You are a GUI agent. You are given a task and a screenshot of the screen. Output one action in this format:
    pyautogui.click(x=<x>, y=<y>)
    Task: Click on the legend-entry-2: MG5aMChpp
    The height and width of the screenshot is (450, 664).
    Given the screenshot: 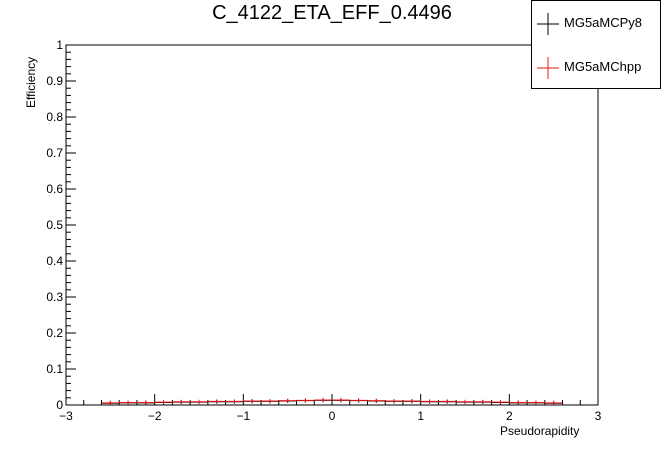 What is the action you would take?
    pyautogui.click(x=597, y=67)
    